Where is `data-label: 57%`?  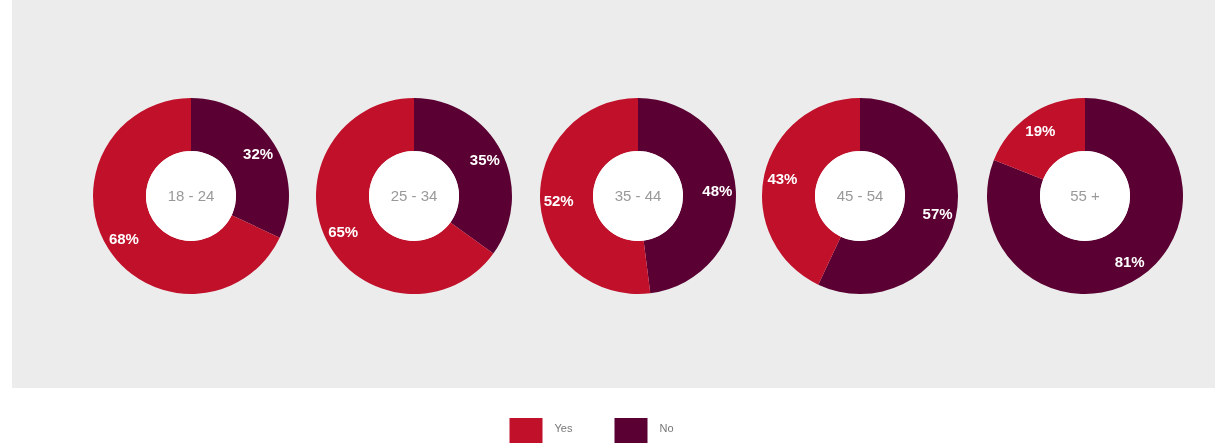 data-label: 57% is located at coordinates (937, 213).